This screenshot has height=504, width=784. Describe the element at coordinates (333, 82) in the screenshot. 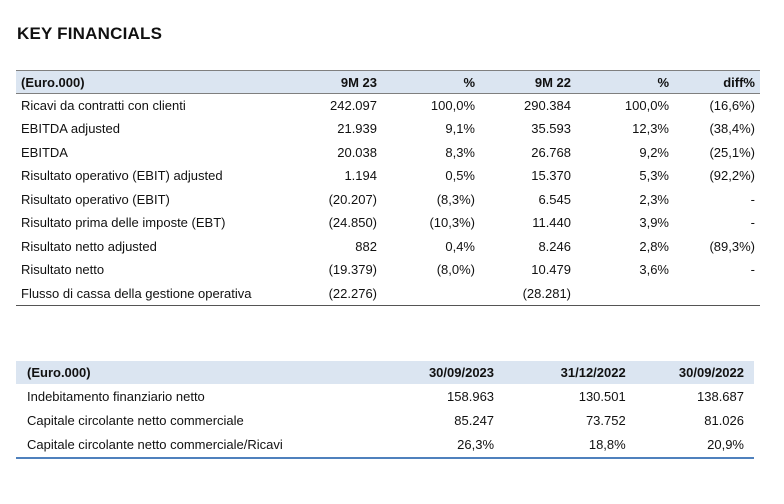

I see `col-header-9m23: 9M 23` at that location.